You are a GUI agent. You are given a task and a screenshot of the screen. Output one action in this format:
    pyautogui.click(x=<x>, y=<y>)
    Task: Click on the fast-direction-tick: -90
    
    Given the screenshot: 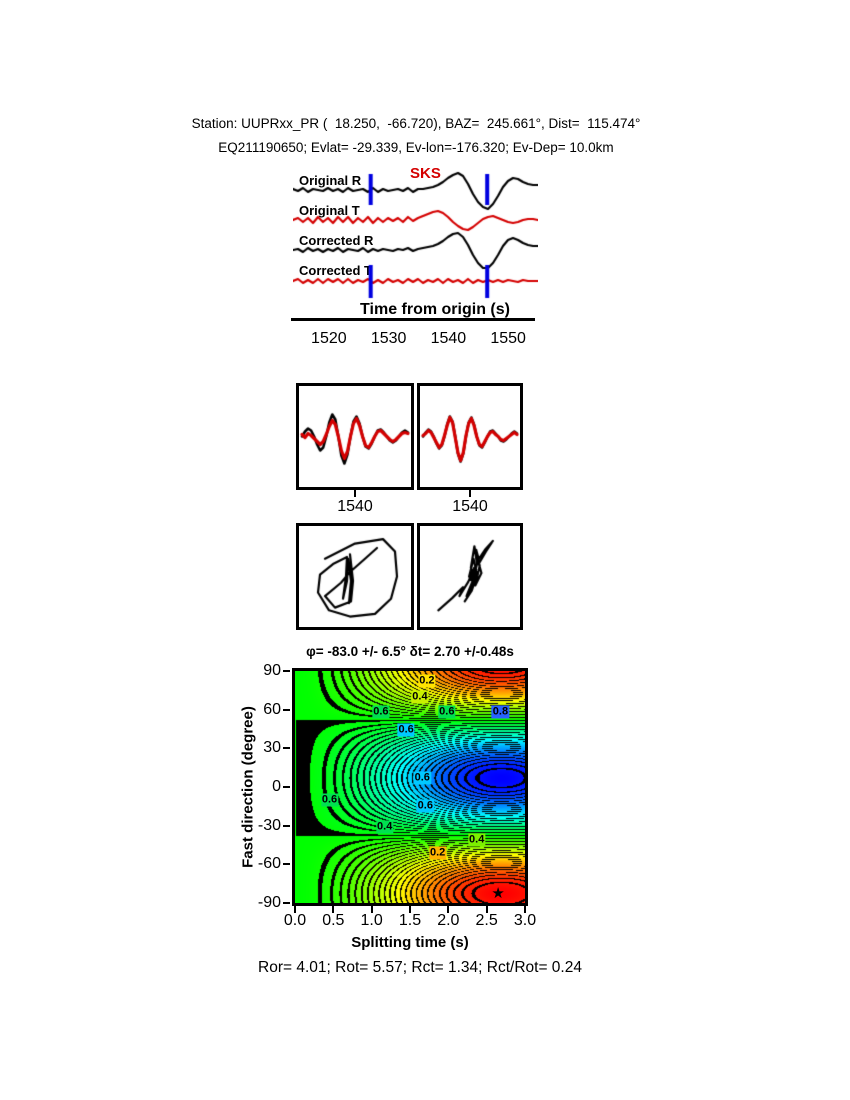 What is the action you would take?
    pyautogui.click(x=269, y=902)
    